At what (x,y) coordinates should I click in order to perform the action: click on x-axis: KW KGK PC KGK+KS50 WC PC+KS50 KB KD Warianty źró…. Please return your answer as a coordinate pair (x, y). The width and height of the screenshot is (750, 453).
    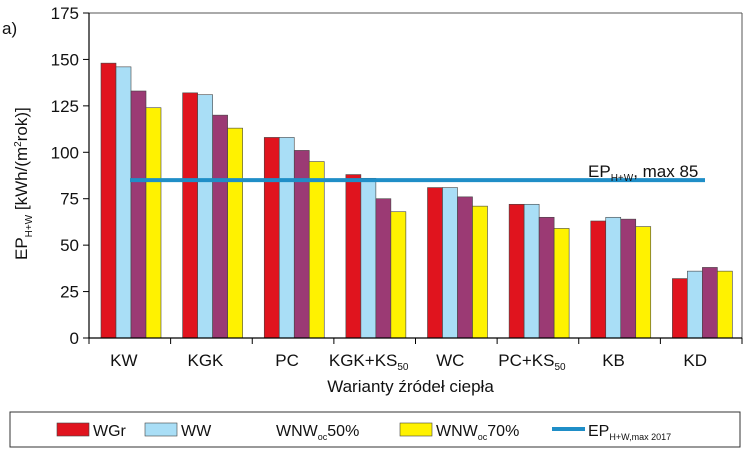
    Looking at the image, I should click on (415, 366).